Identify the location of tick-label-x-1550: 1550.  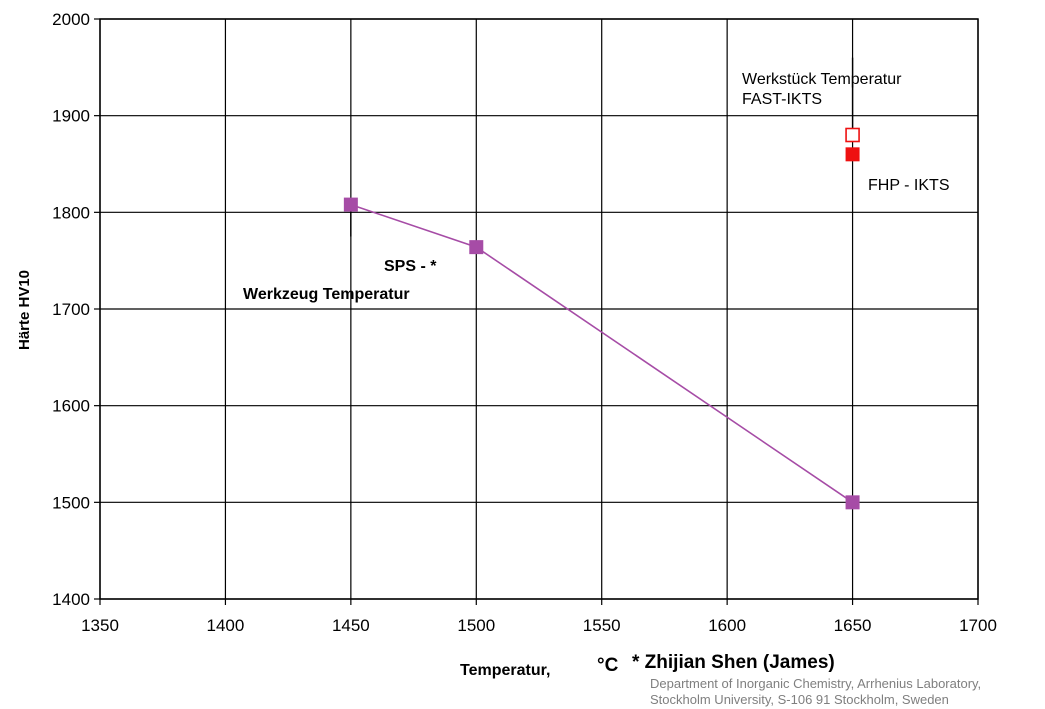
(602, 625).